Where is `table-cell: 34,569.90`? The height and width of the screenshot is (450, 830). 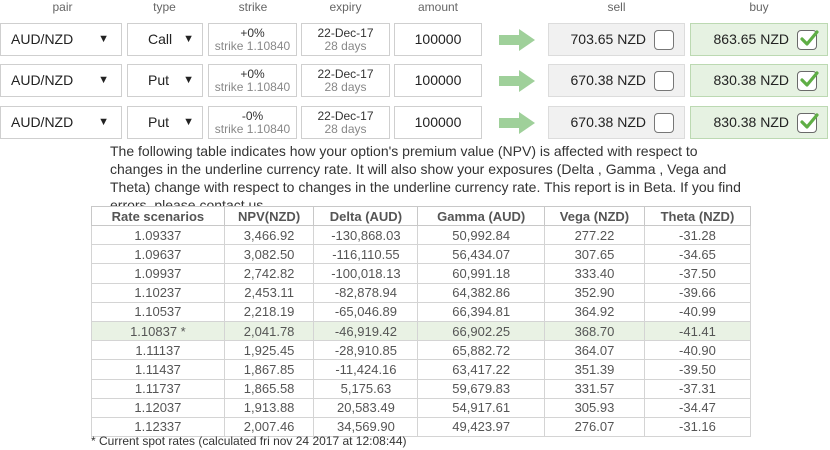 table-cell: 34,569.90 is located at coordinates (366, 427).